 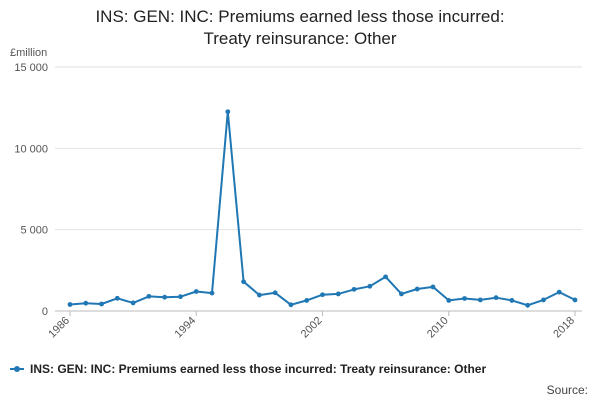 What do you see at coordinates (438, 328) in the screenshot?
I see `x-tick-label: 2010` at bounding box center [438, 328].